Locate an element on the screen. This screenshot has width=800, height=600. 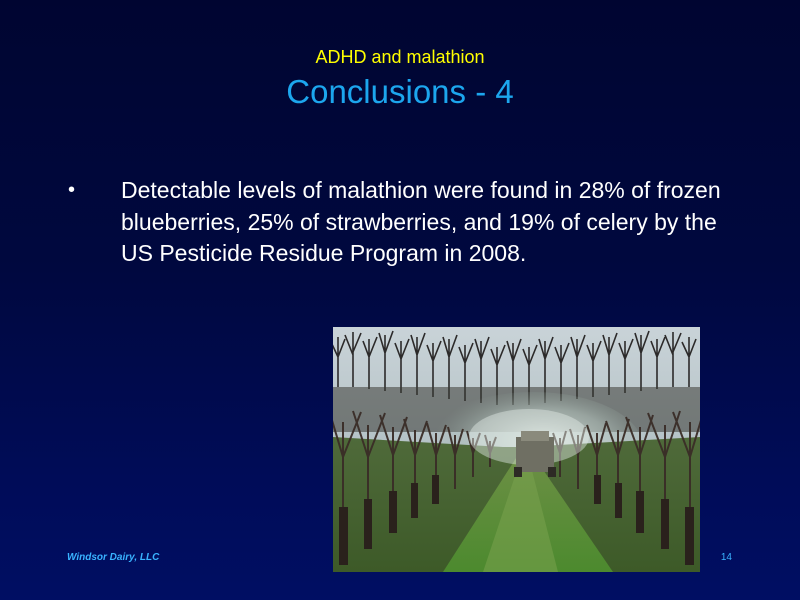
footer-company: Windsor Dairy, LLC is located at coordinates (113, 557).